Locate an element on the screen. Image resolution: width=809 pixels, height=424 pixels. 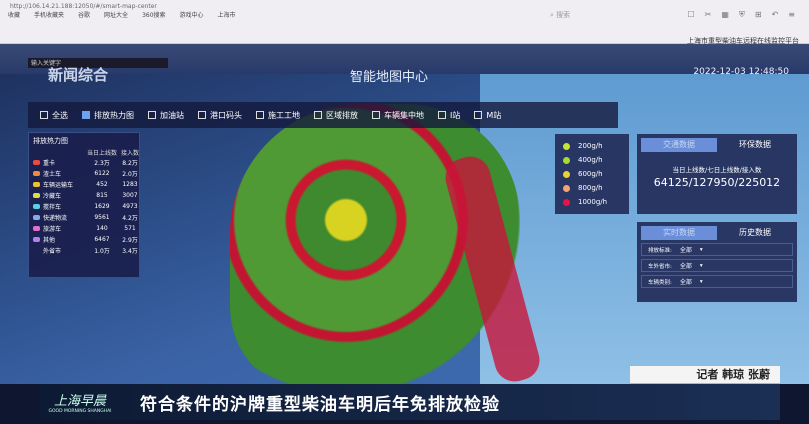
filter-port: 港口码头 is located at coordinates (220, 115).